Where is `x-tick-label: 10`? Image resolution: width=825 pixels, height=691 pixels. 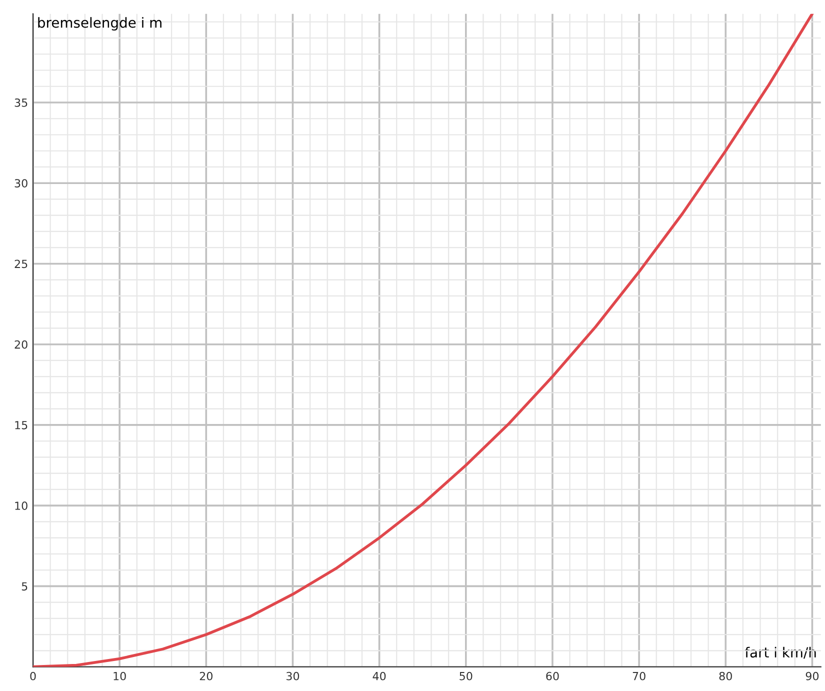 x-tick-label: 10 is located at coordinates (120, 676).